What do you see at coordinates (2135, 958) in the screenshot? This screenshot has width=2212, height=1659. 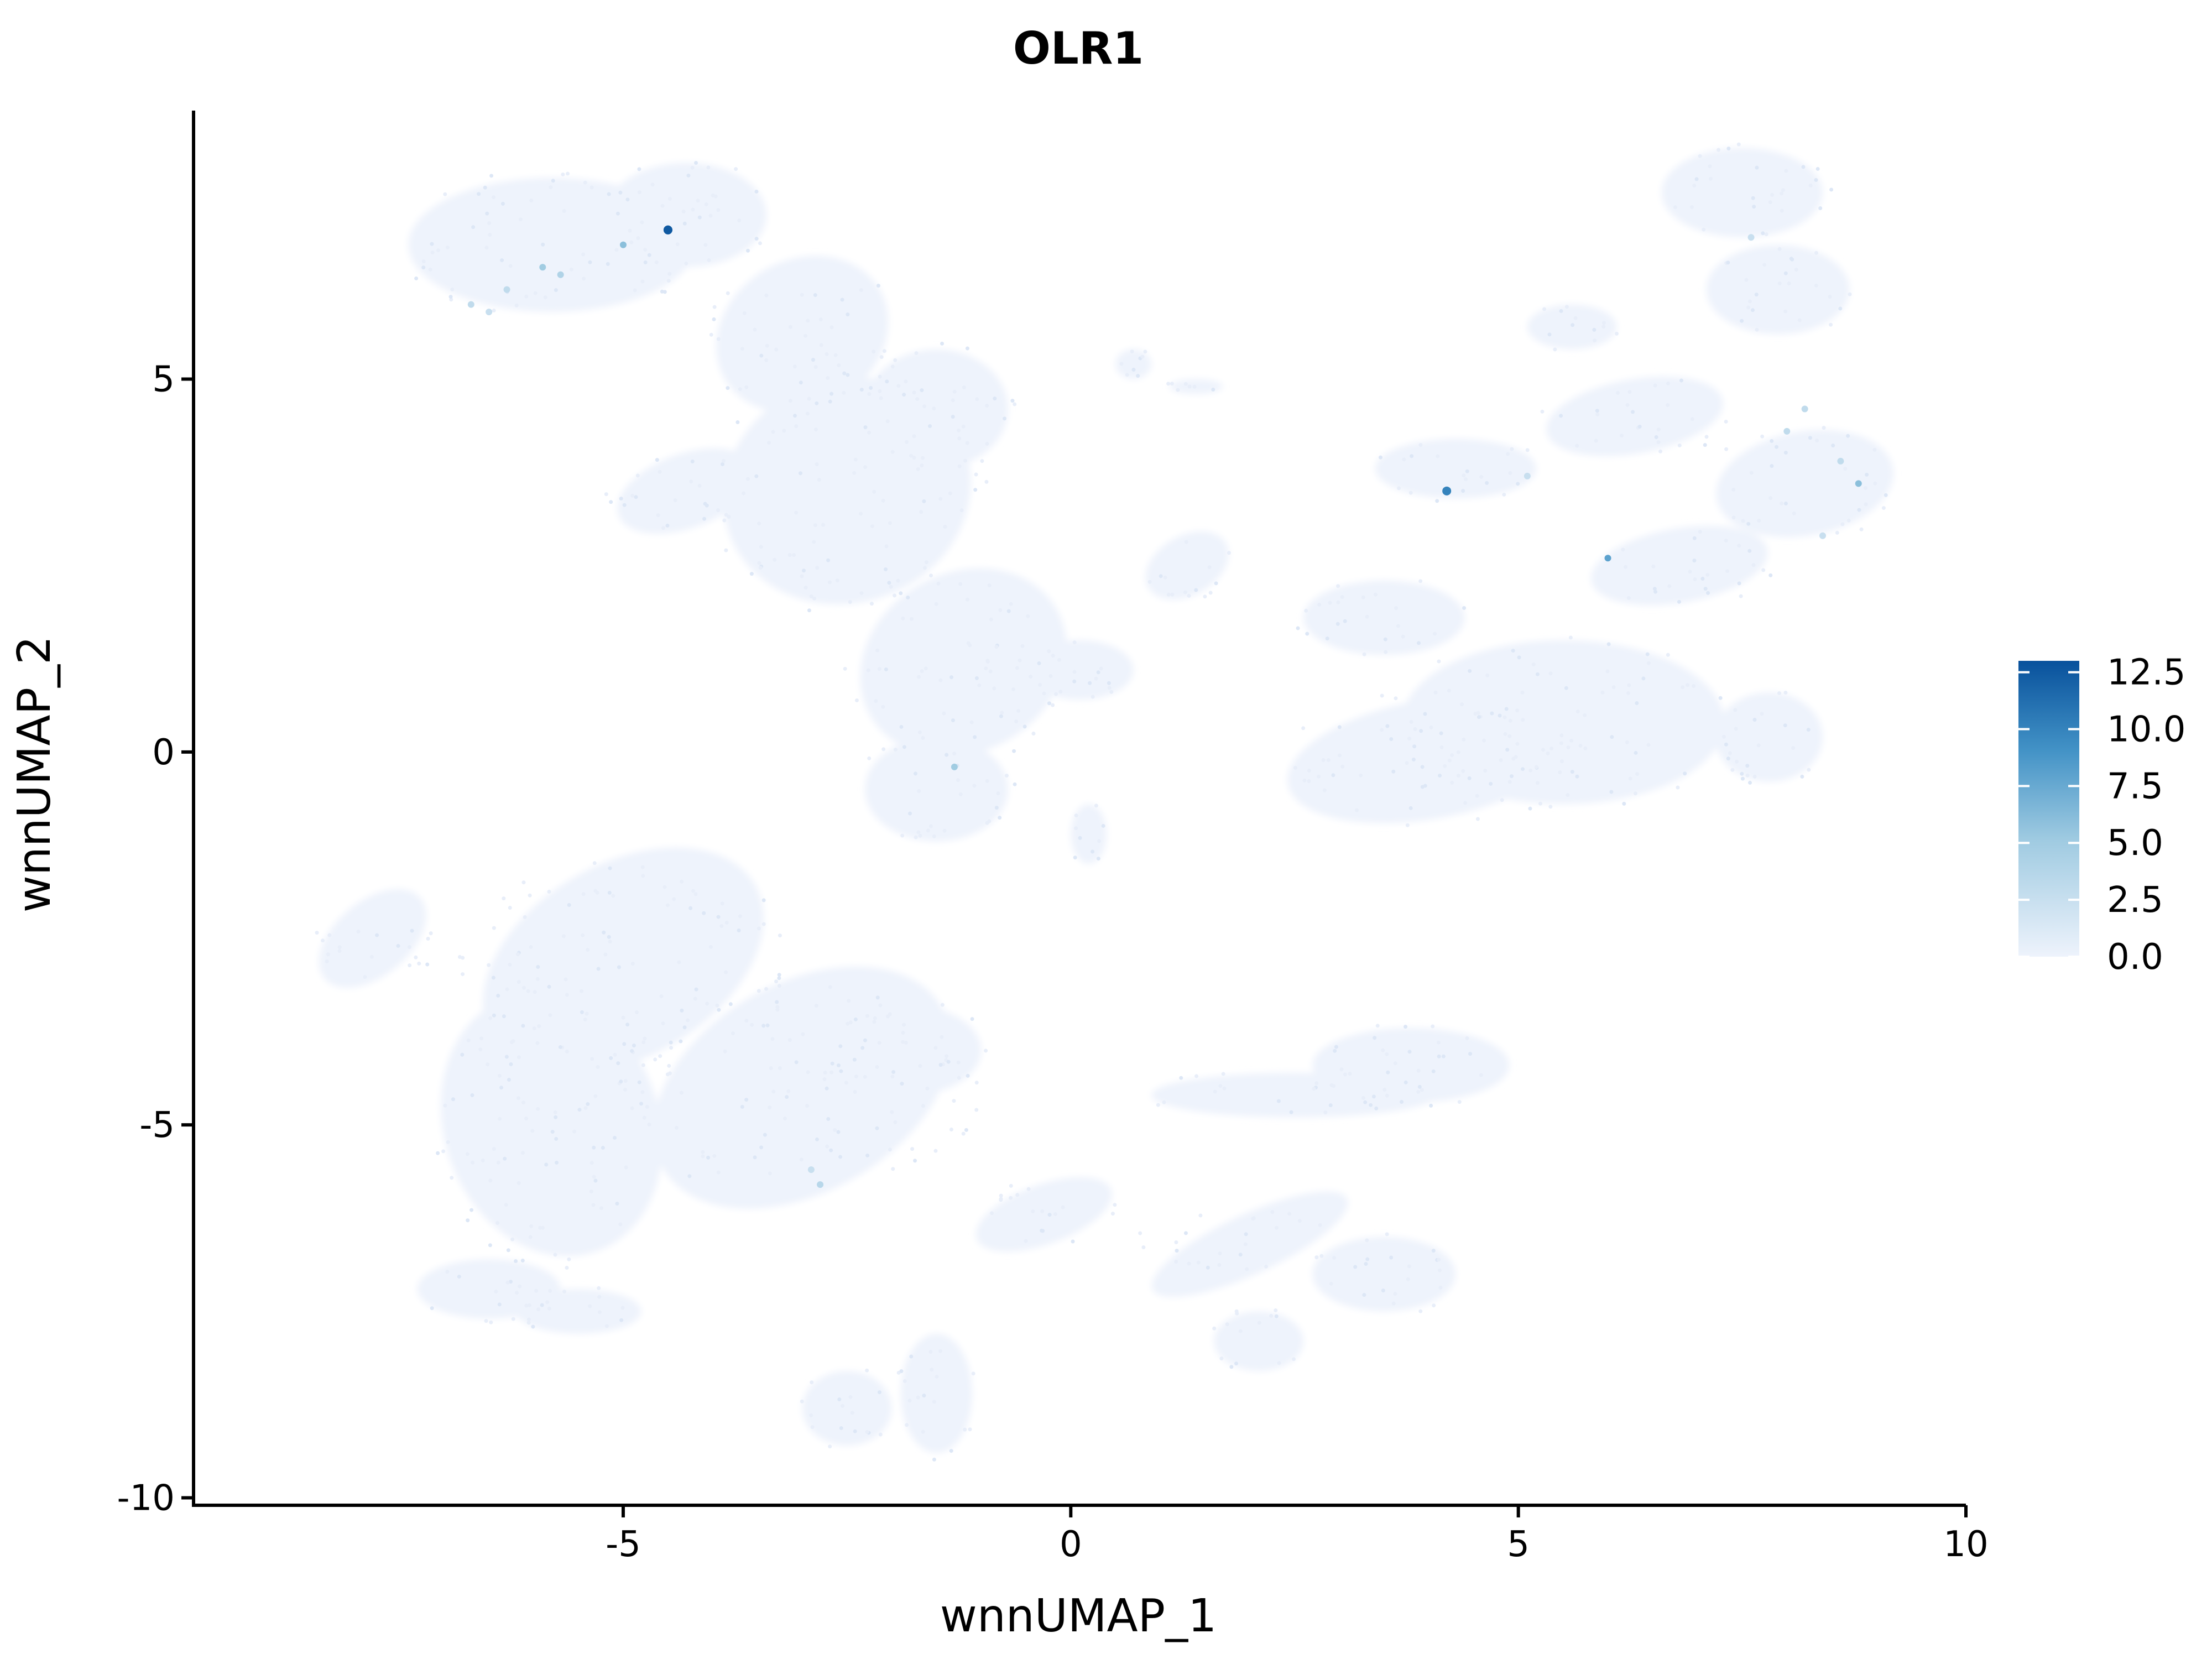 I see `legend-tick-label: 0.0` at bounding box center [2135, 958].